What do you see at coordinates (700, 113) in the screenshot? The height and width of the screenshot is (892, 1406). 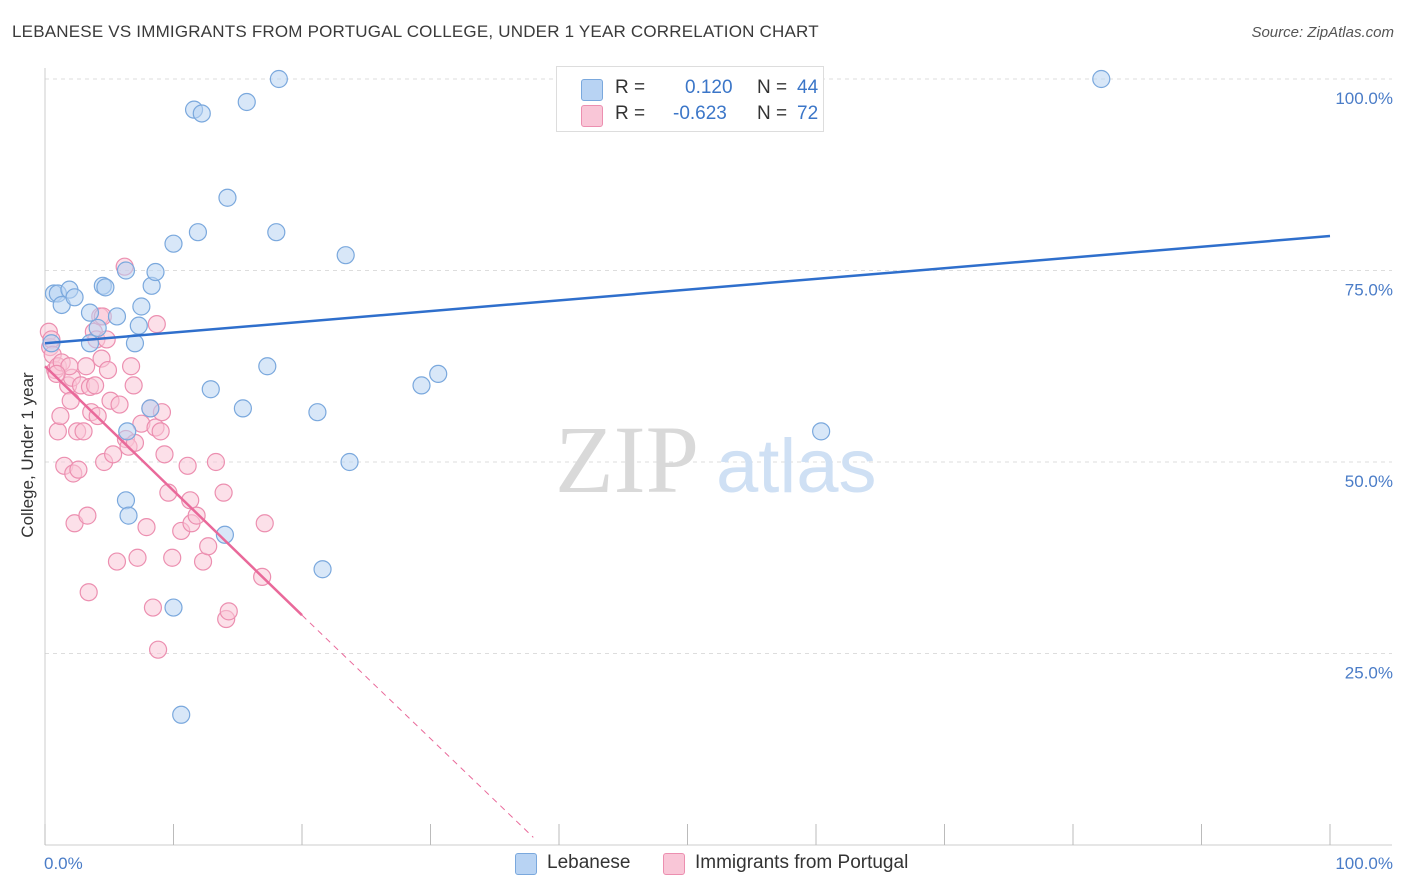 I see `legend-r-value: -0.623` at bounding box center [700, 113].